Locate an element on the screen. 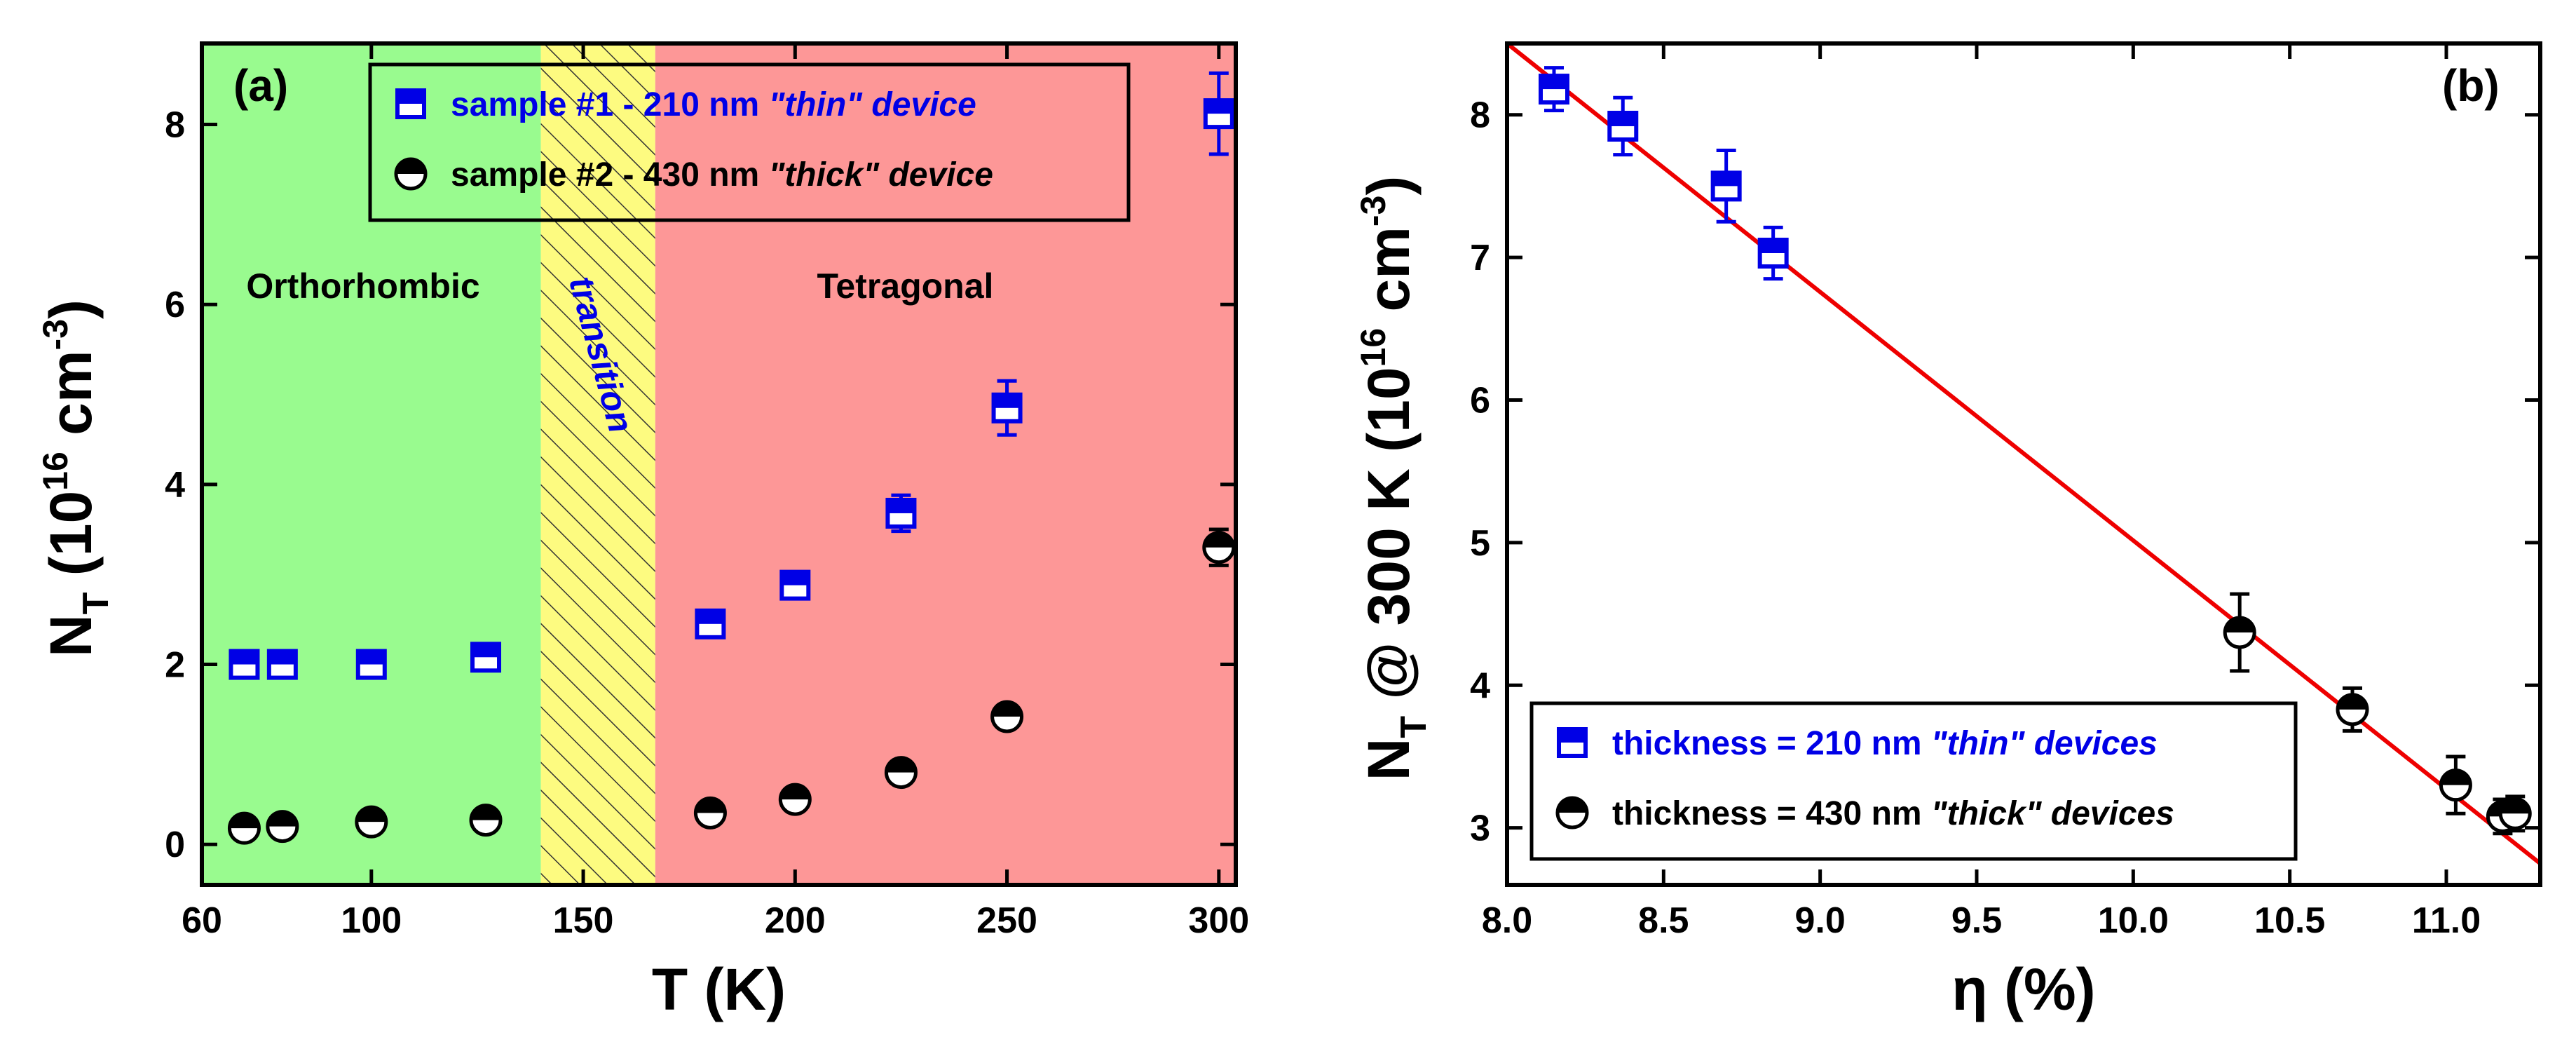  series-thin is located at coordinates (1664, 174).